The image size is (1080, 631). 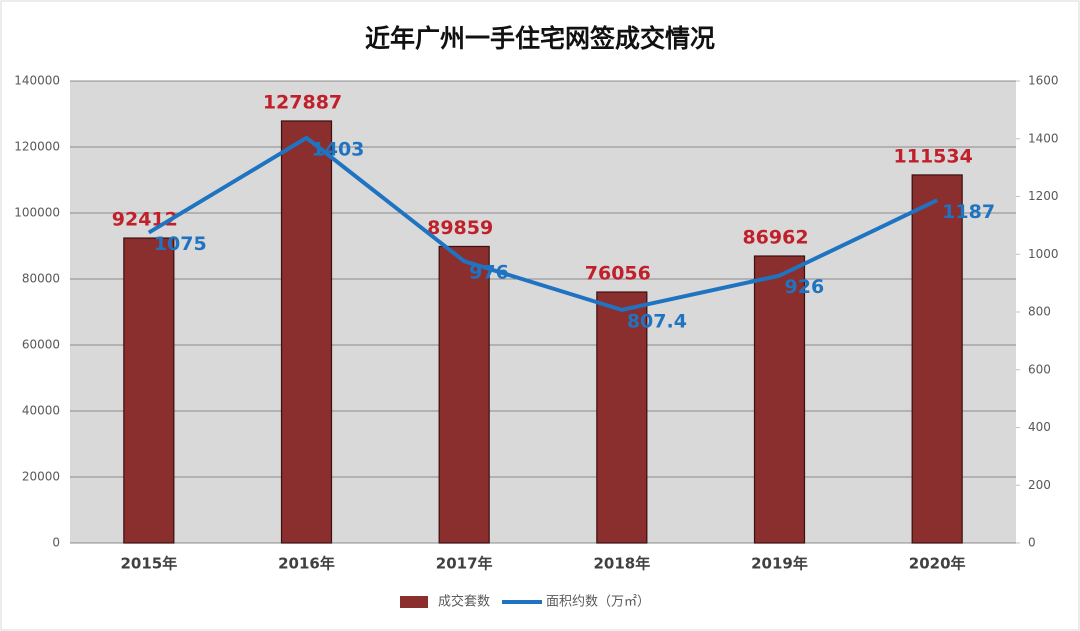 I want to click on y2-tick-label: 1200, so click(x=1043, y=196).